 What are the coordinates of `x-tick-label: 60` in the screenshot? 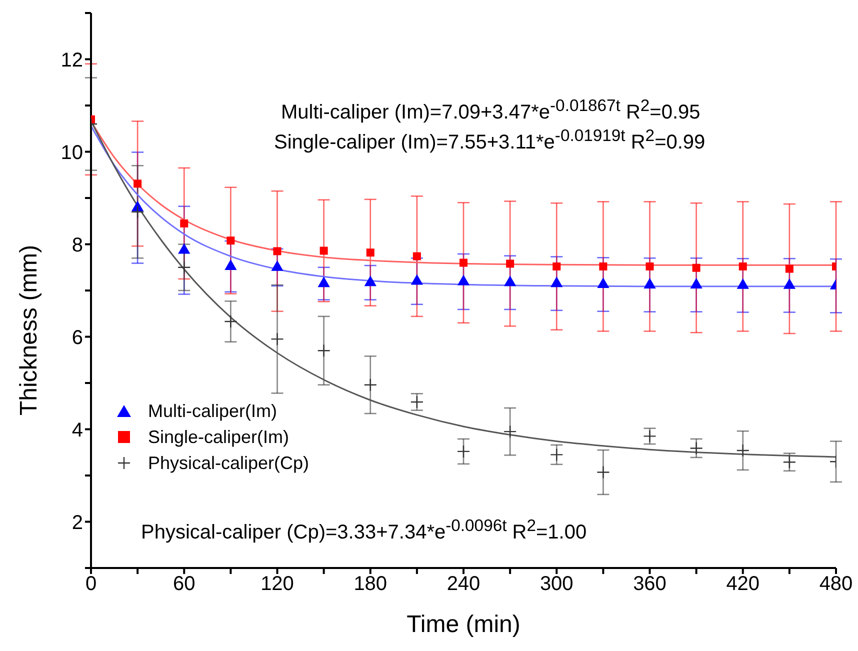 It's located at (184, 584).